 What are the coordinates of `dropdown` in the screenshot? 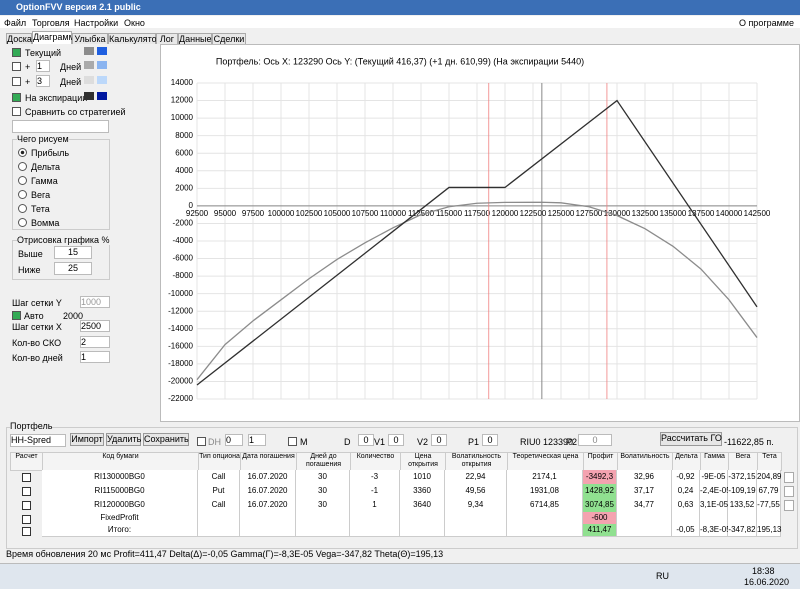 It's located at (60, 126).